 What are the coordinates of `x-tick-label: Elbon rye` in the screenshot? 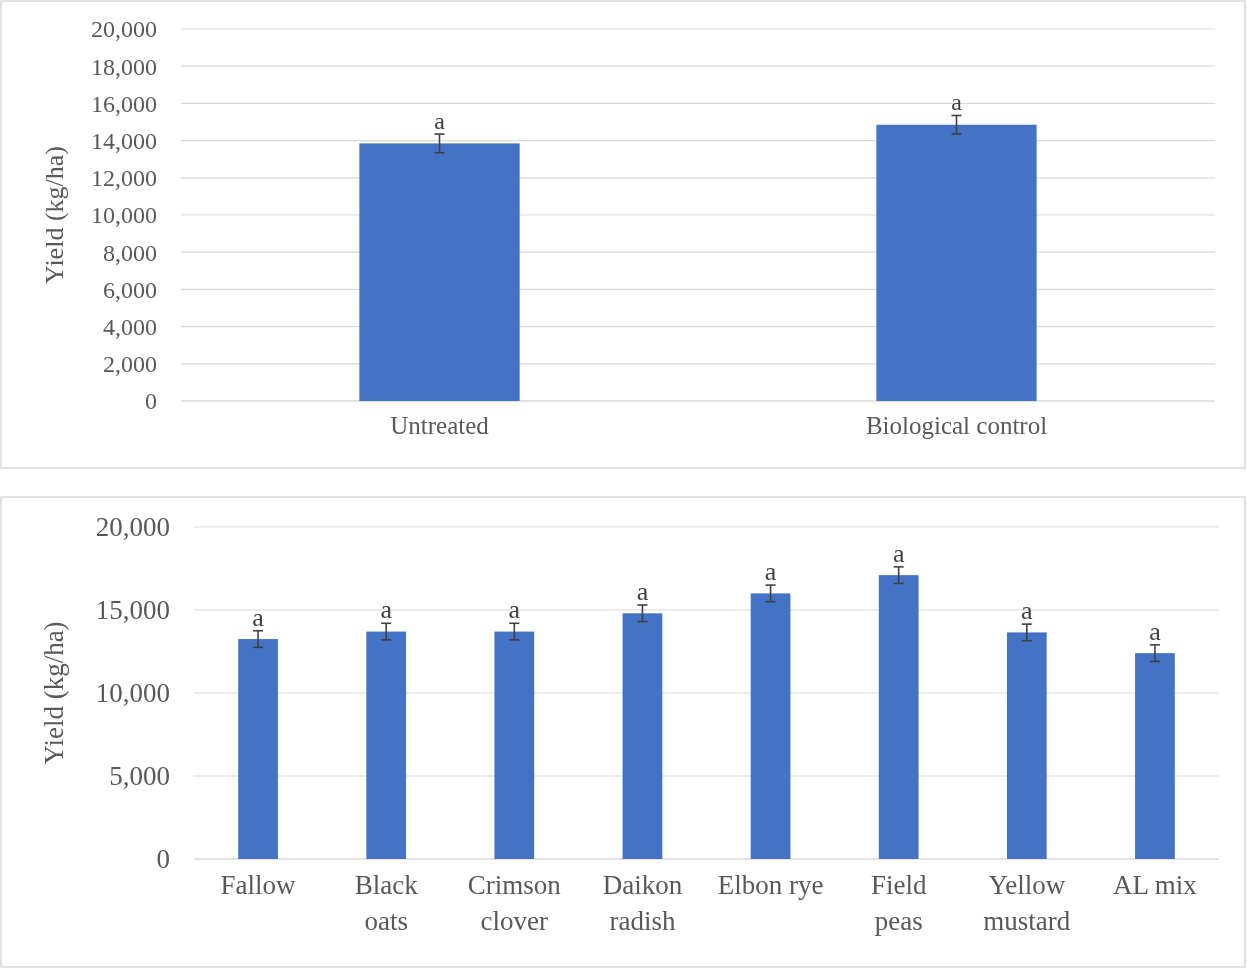 It's located at (770, 885).